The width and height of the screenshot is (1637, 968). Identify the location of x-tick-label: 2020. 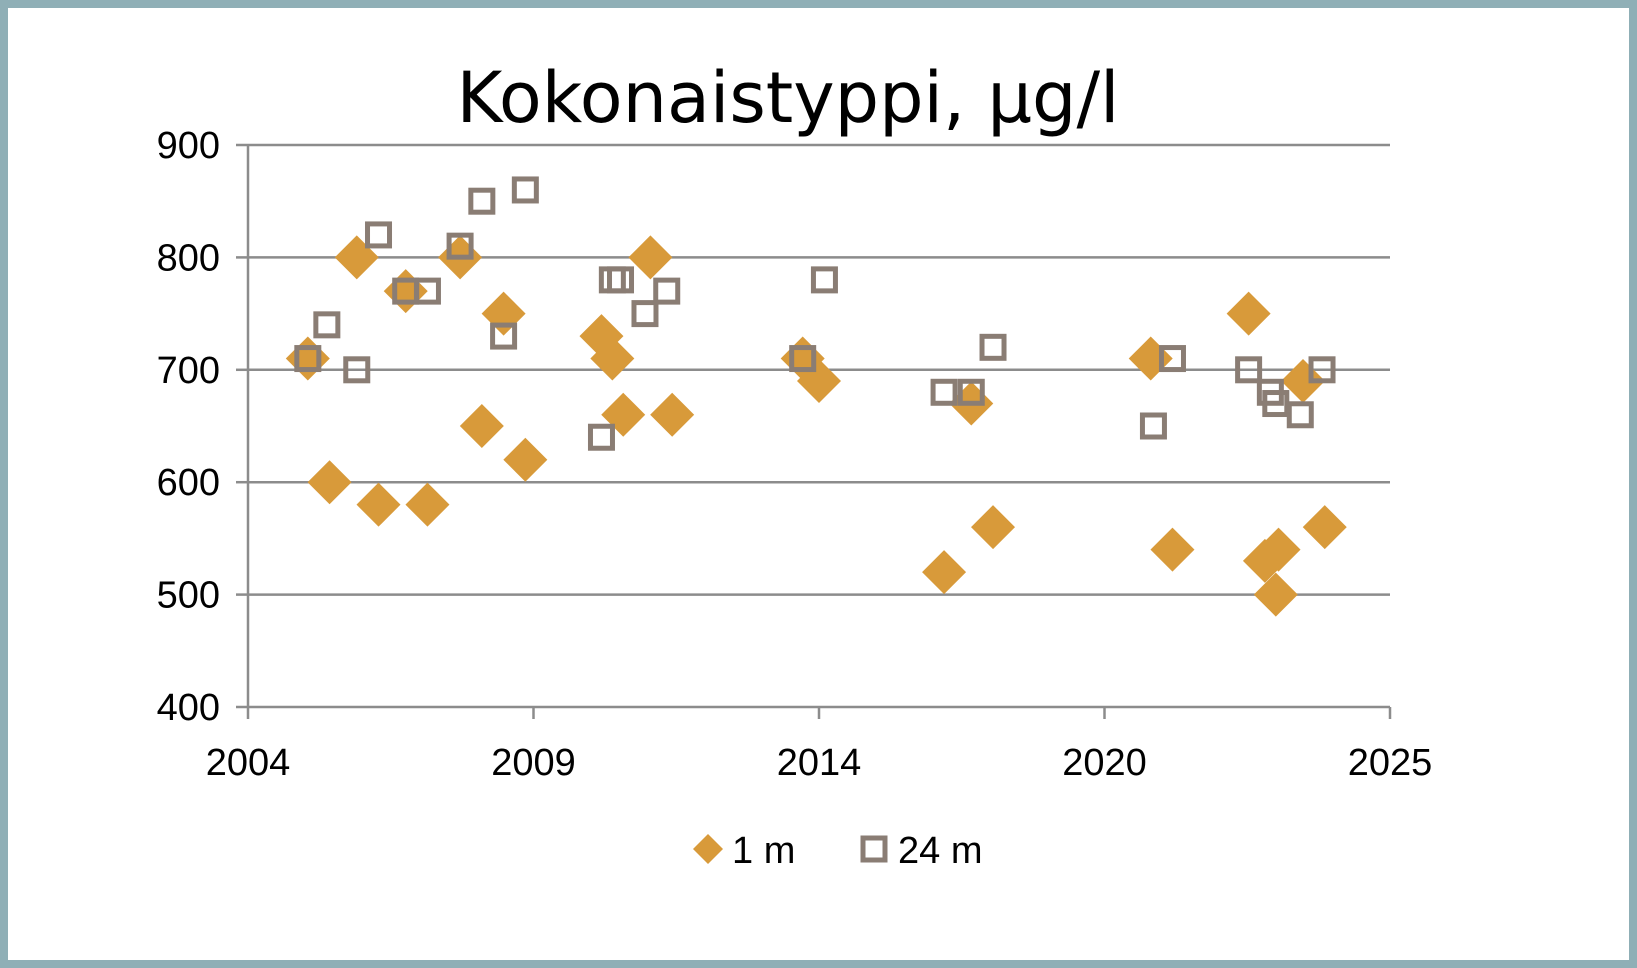
(1104, 763).